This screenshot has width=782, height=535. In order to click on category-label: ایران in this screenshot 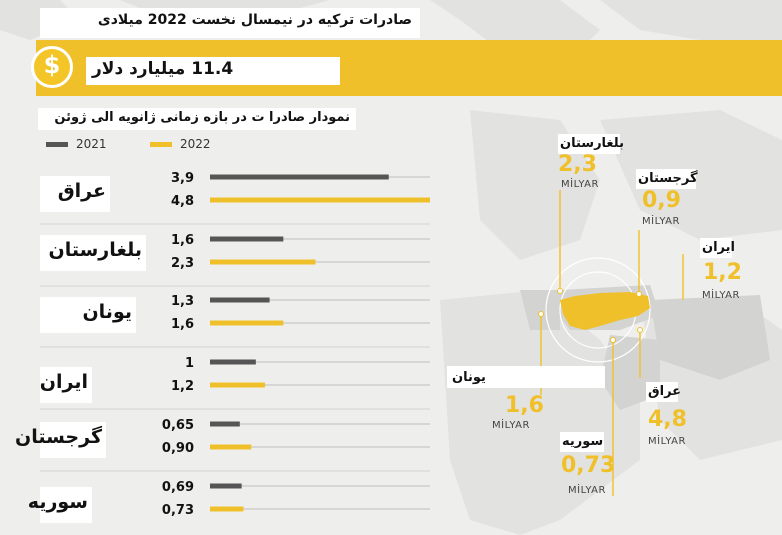, I will do `click(63, 382)`.